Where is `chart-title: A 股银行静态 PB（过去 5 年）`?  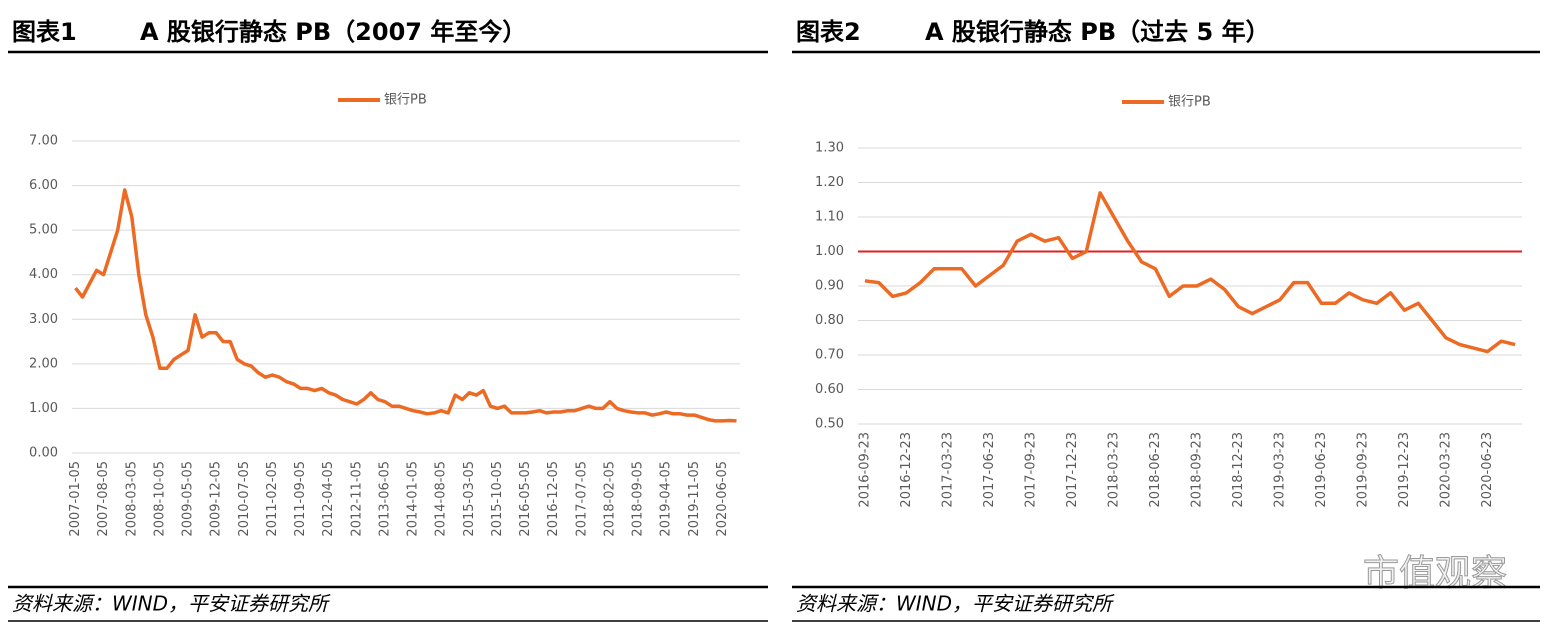 chart-title: A 股银行静态 PB（过去 5 年） is located at coordinates (1097, 32).